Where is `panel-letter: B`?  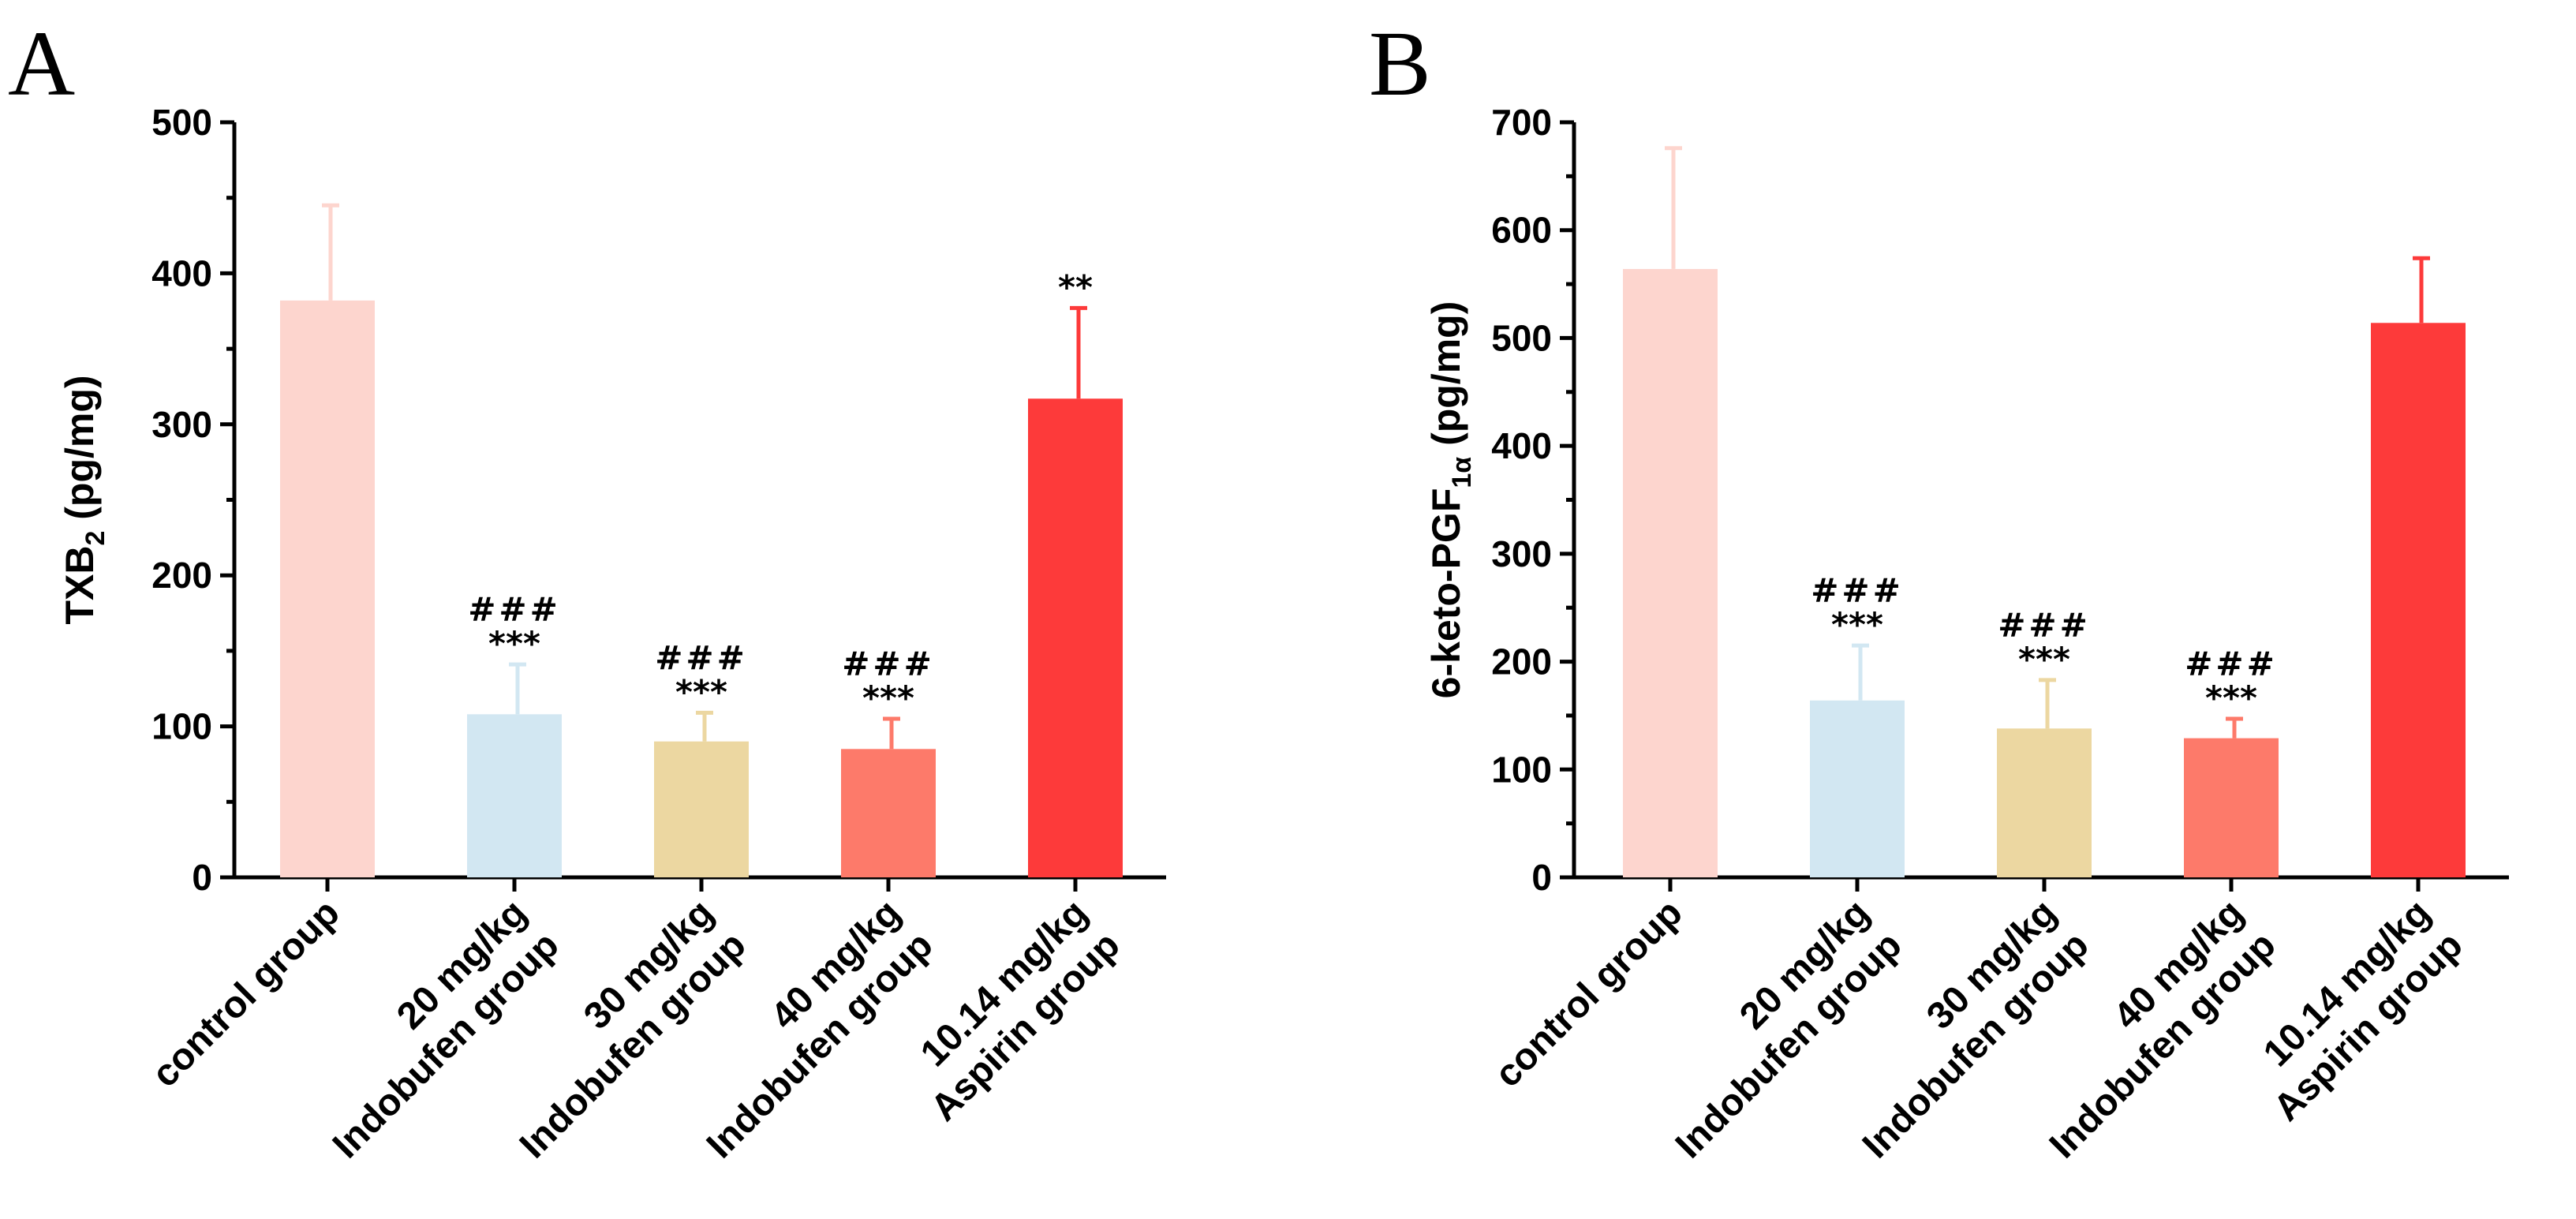
panel-letter: B is located at coordinates (1400, 63).